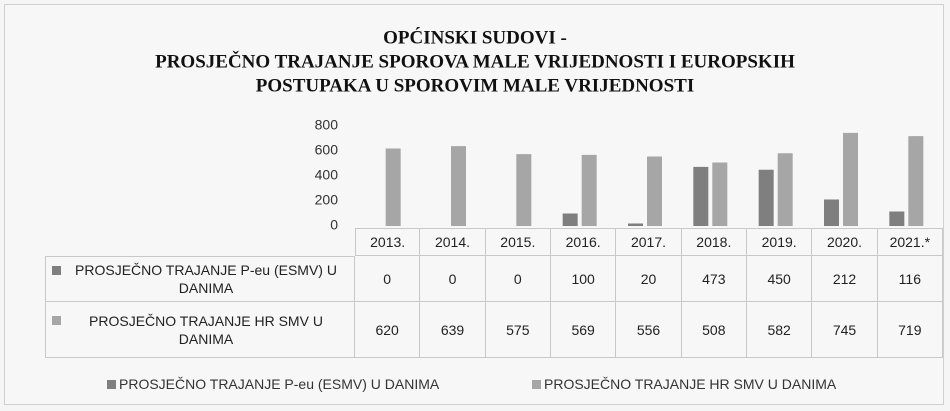  I want to click on row-header: PROSJEČNO TRAJANJE P-eu (ESMV) U DANIMA, so click(200, 279).